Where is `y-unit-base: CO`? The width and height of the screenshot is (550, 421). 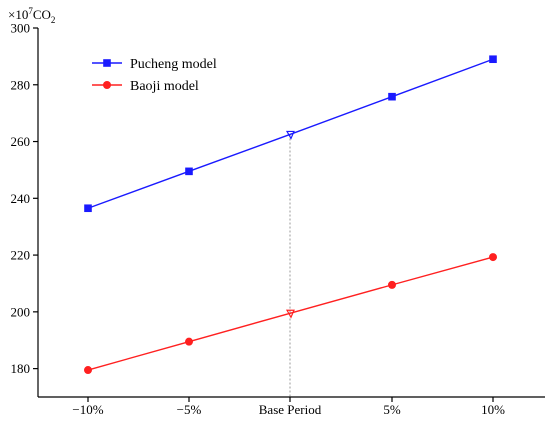
y-unit-base: CO is located at coordinates (42, 14).